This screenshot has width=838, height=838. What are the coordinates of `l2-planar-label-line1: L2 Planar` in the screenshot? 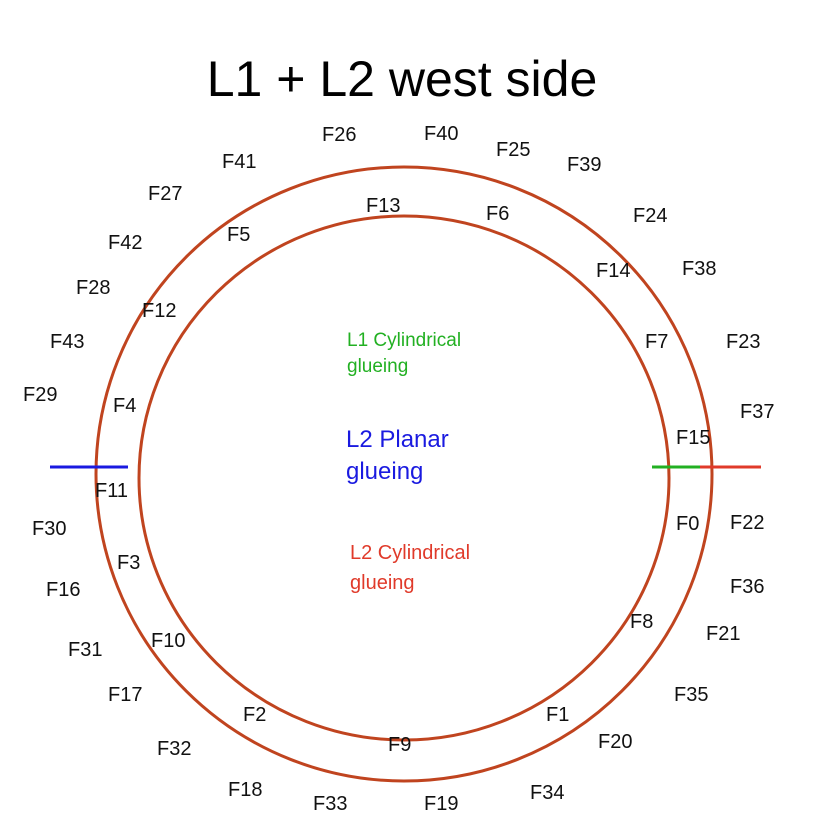 It's located at (397, 439).